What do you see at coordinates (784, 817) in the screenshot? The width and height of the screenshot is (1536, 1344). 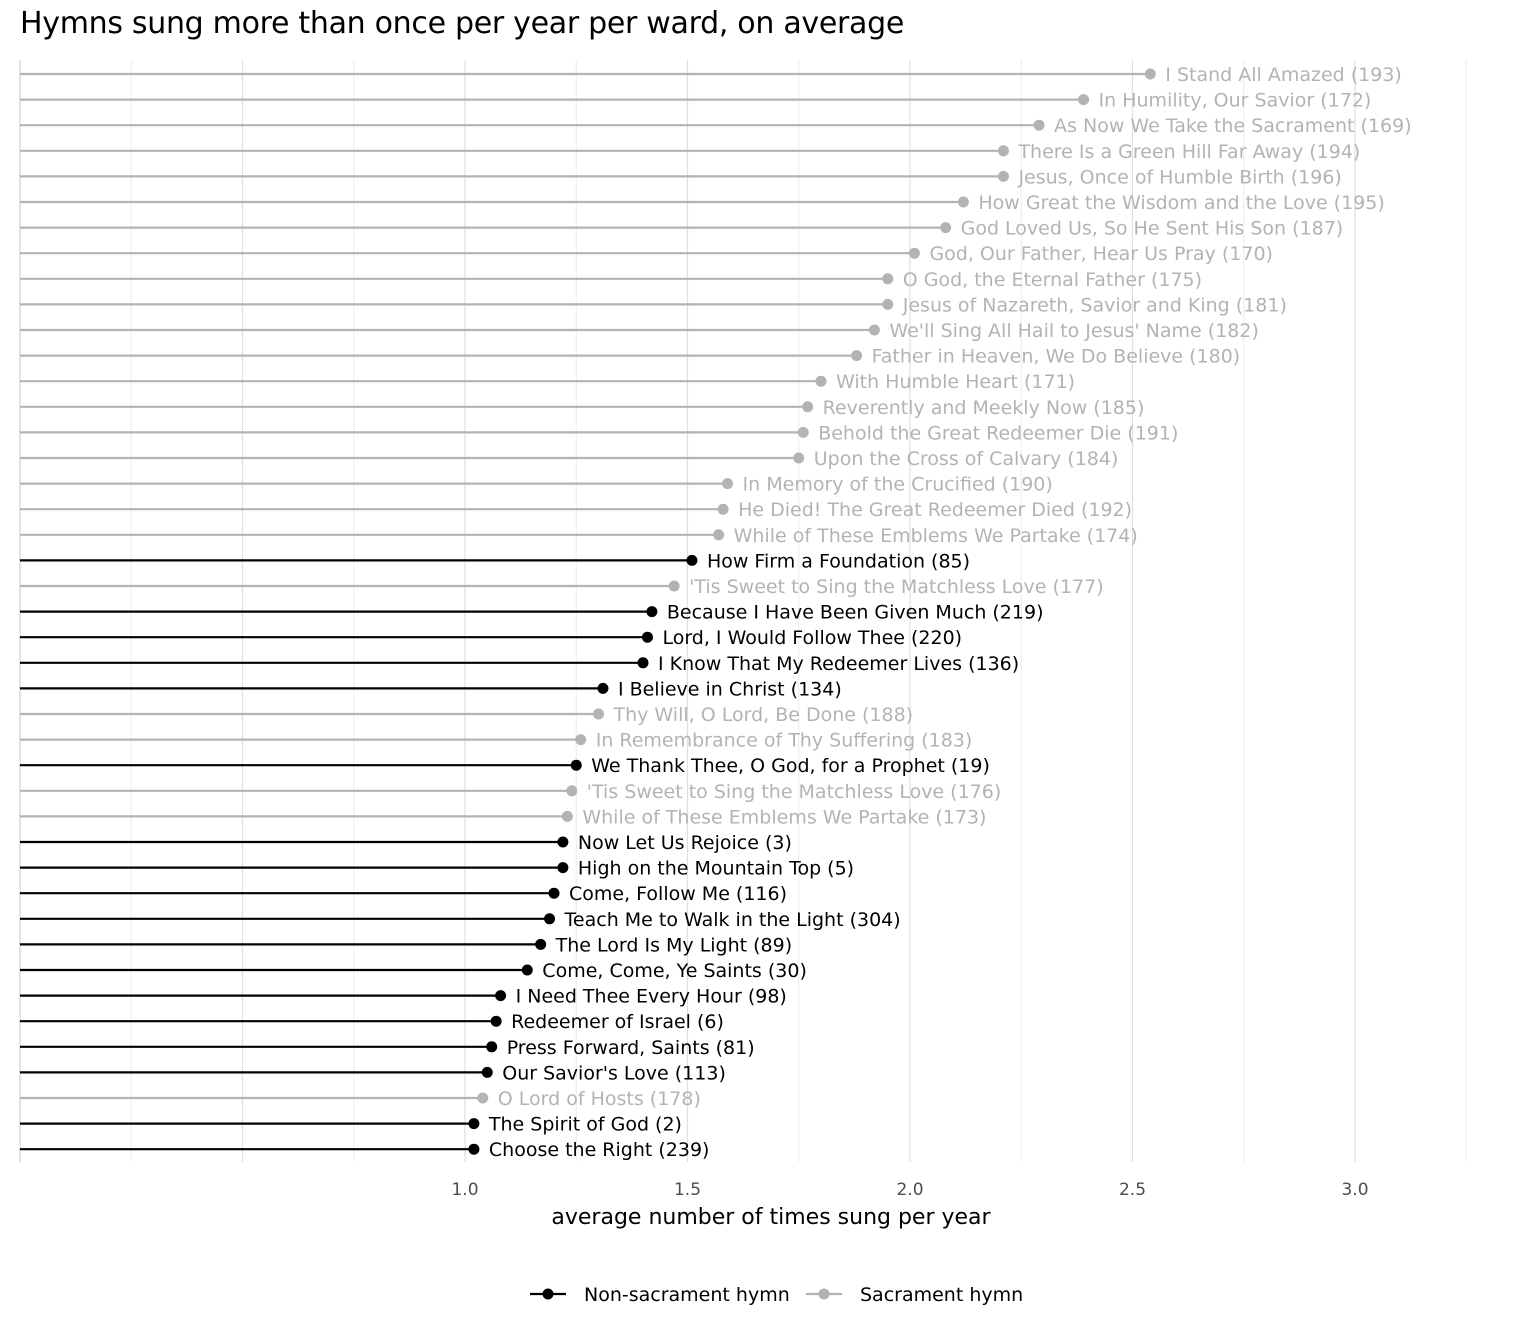 I see `point-label: While of These Emblems We Partake (173)` at bounding box center [784, 817].